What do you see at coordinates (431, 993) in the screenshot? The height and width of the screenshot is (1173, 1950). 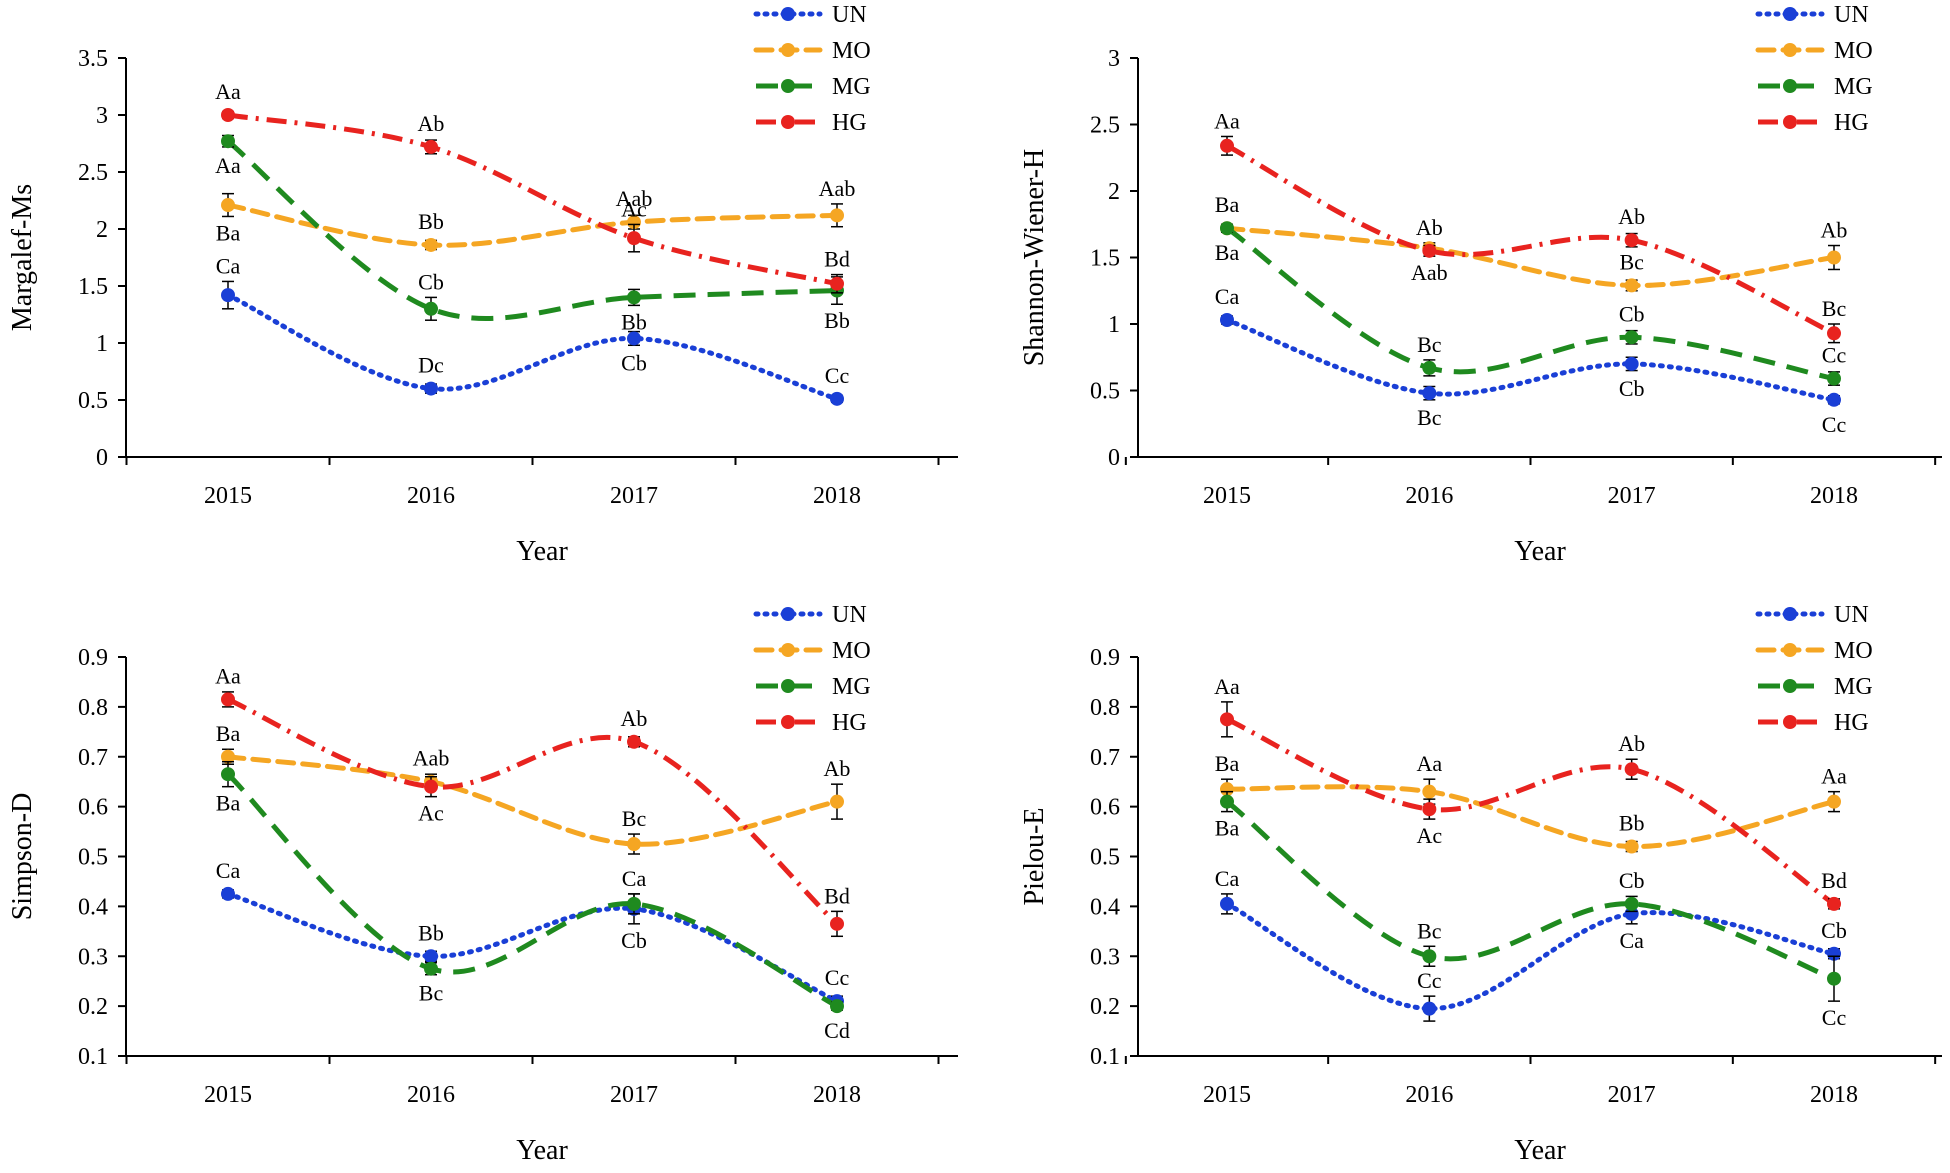 I see `panel-3-significance-label: Bc` at bounding box center [431, 993].